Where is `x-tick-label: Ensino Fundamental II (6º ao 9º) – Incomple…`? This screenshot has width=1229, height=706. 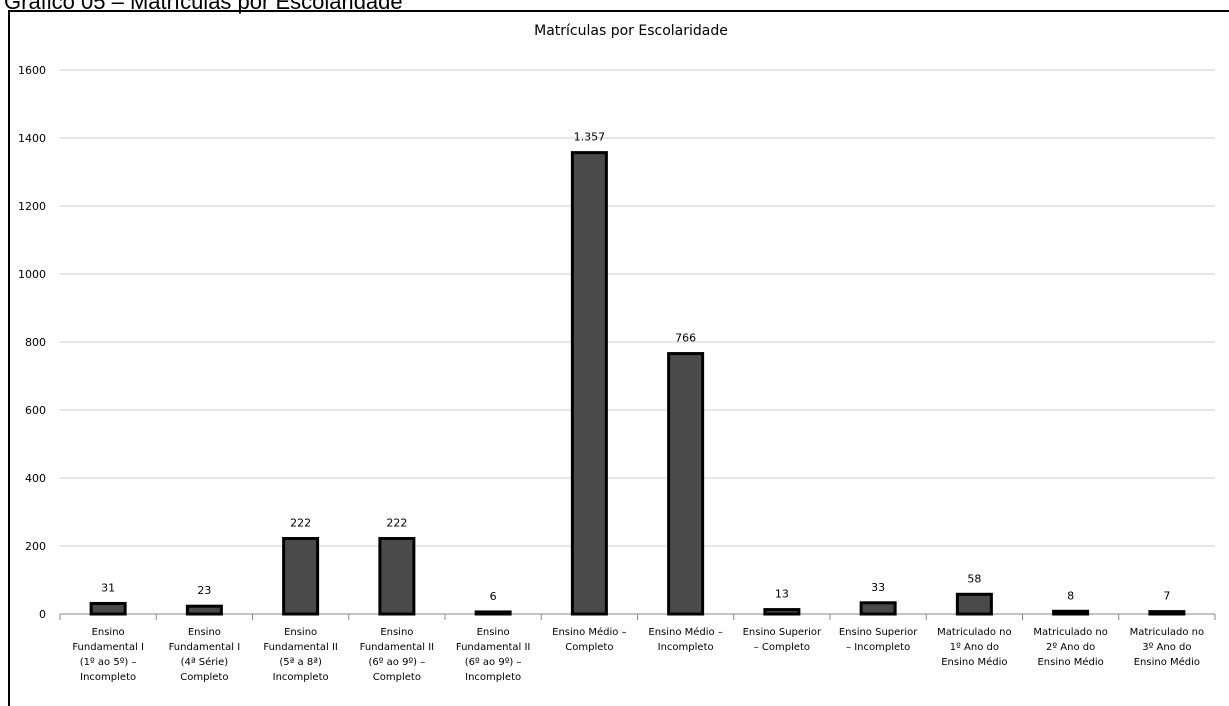
x-tick-label: Ensino Fundamental II (6º ao 9º) – Incomple… is located at coordinates (493, 655).